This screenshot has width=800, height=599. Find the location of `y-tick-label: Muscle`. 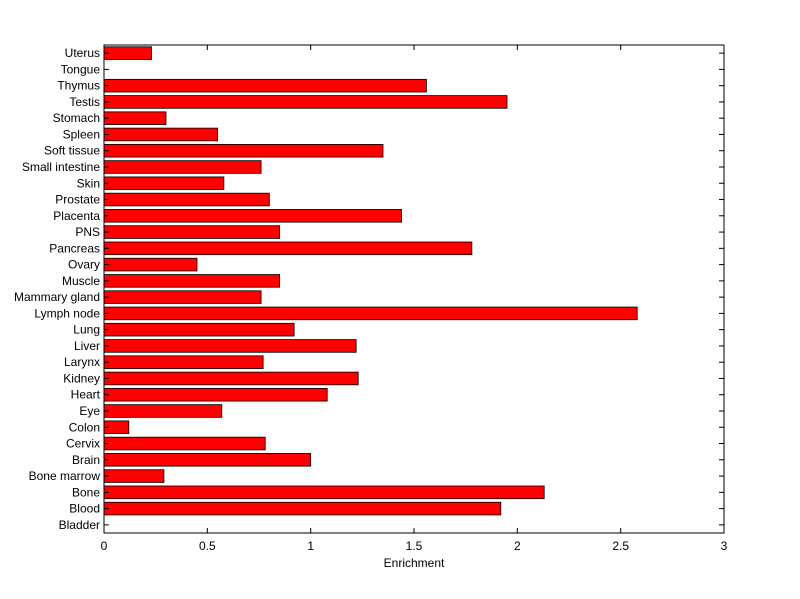

y-tick-label: Muscle is located at coordinates (81, 281).